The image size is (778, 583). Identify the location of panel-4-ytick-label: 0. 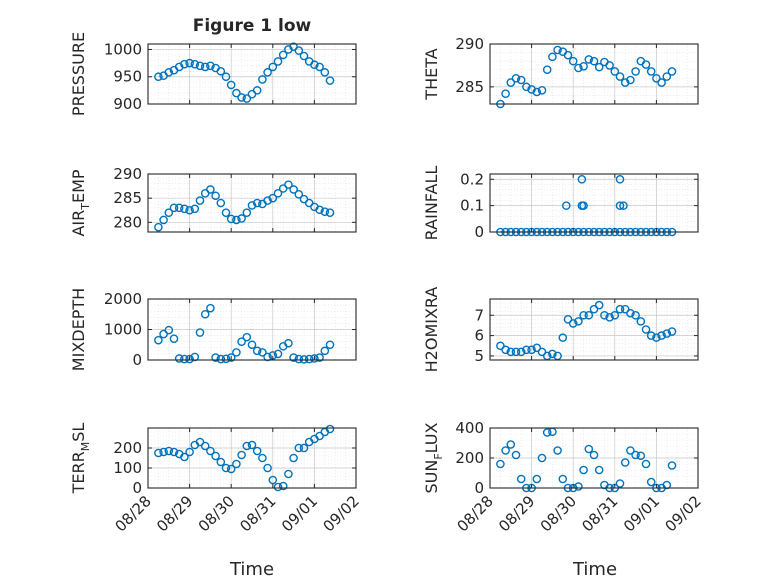
(479, 232).